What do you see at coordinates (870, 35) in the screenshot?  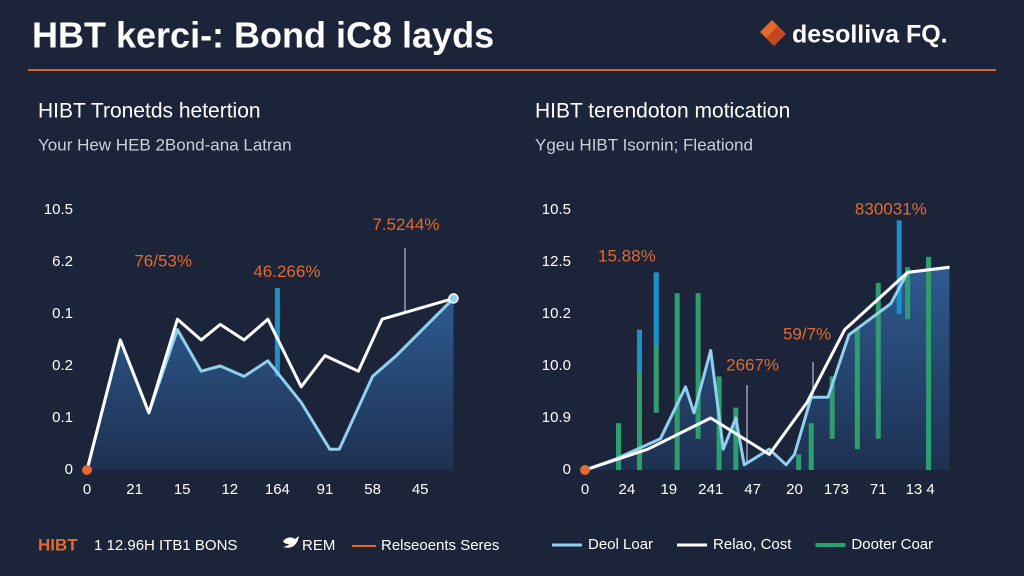 I see `logo-text: desolliva FQ.` at bounding box center [870, 35].